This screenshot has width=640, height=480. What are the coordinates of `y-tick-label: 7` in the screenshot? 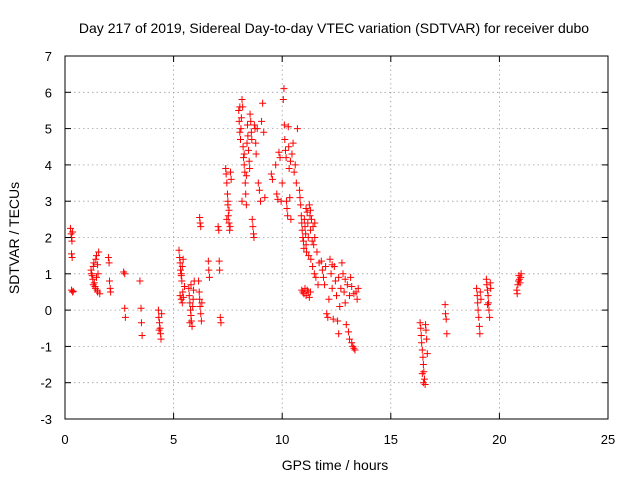 It's located at (48, 56).